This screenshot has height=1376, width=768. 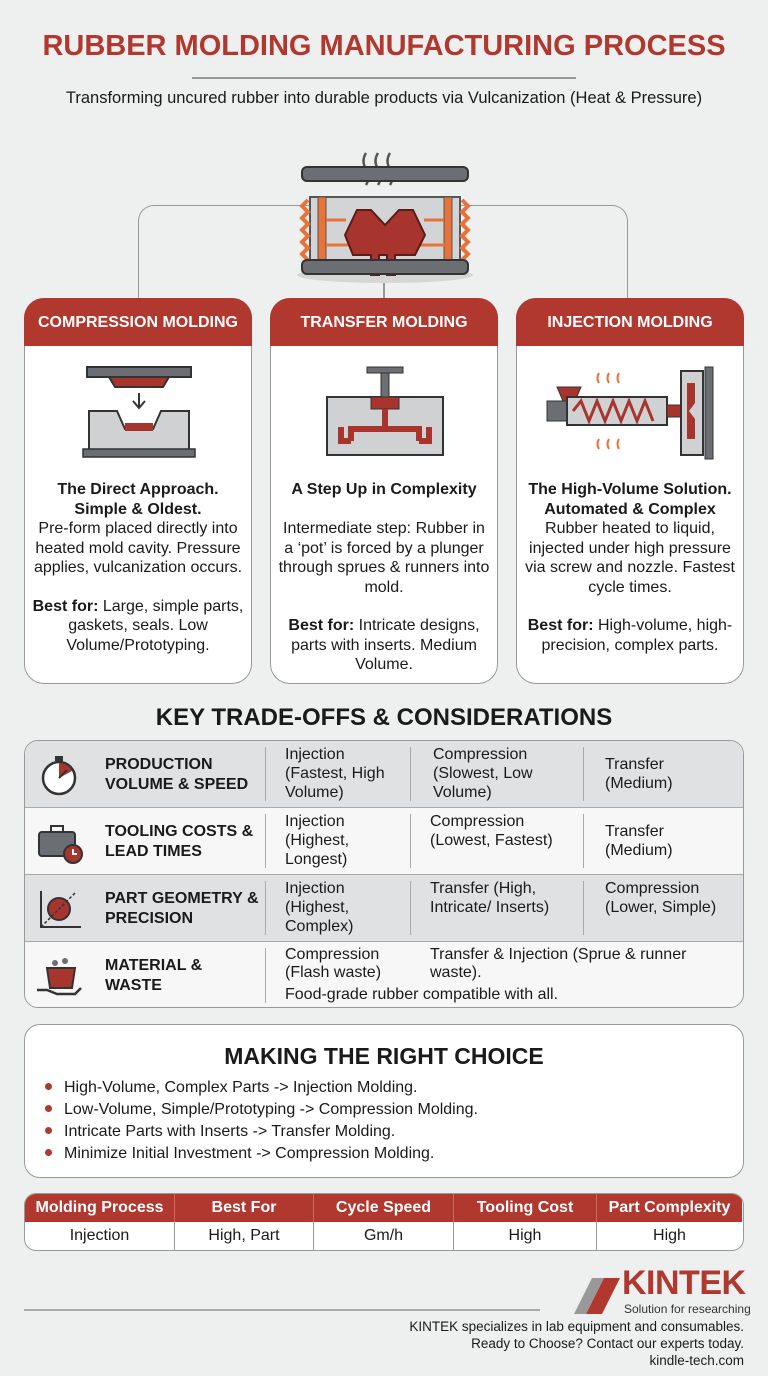 I want to click on kintek-logo-mark, so click(x=597, y=1296).